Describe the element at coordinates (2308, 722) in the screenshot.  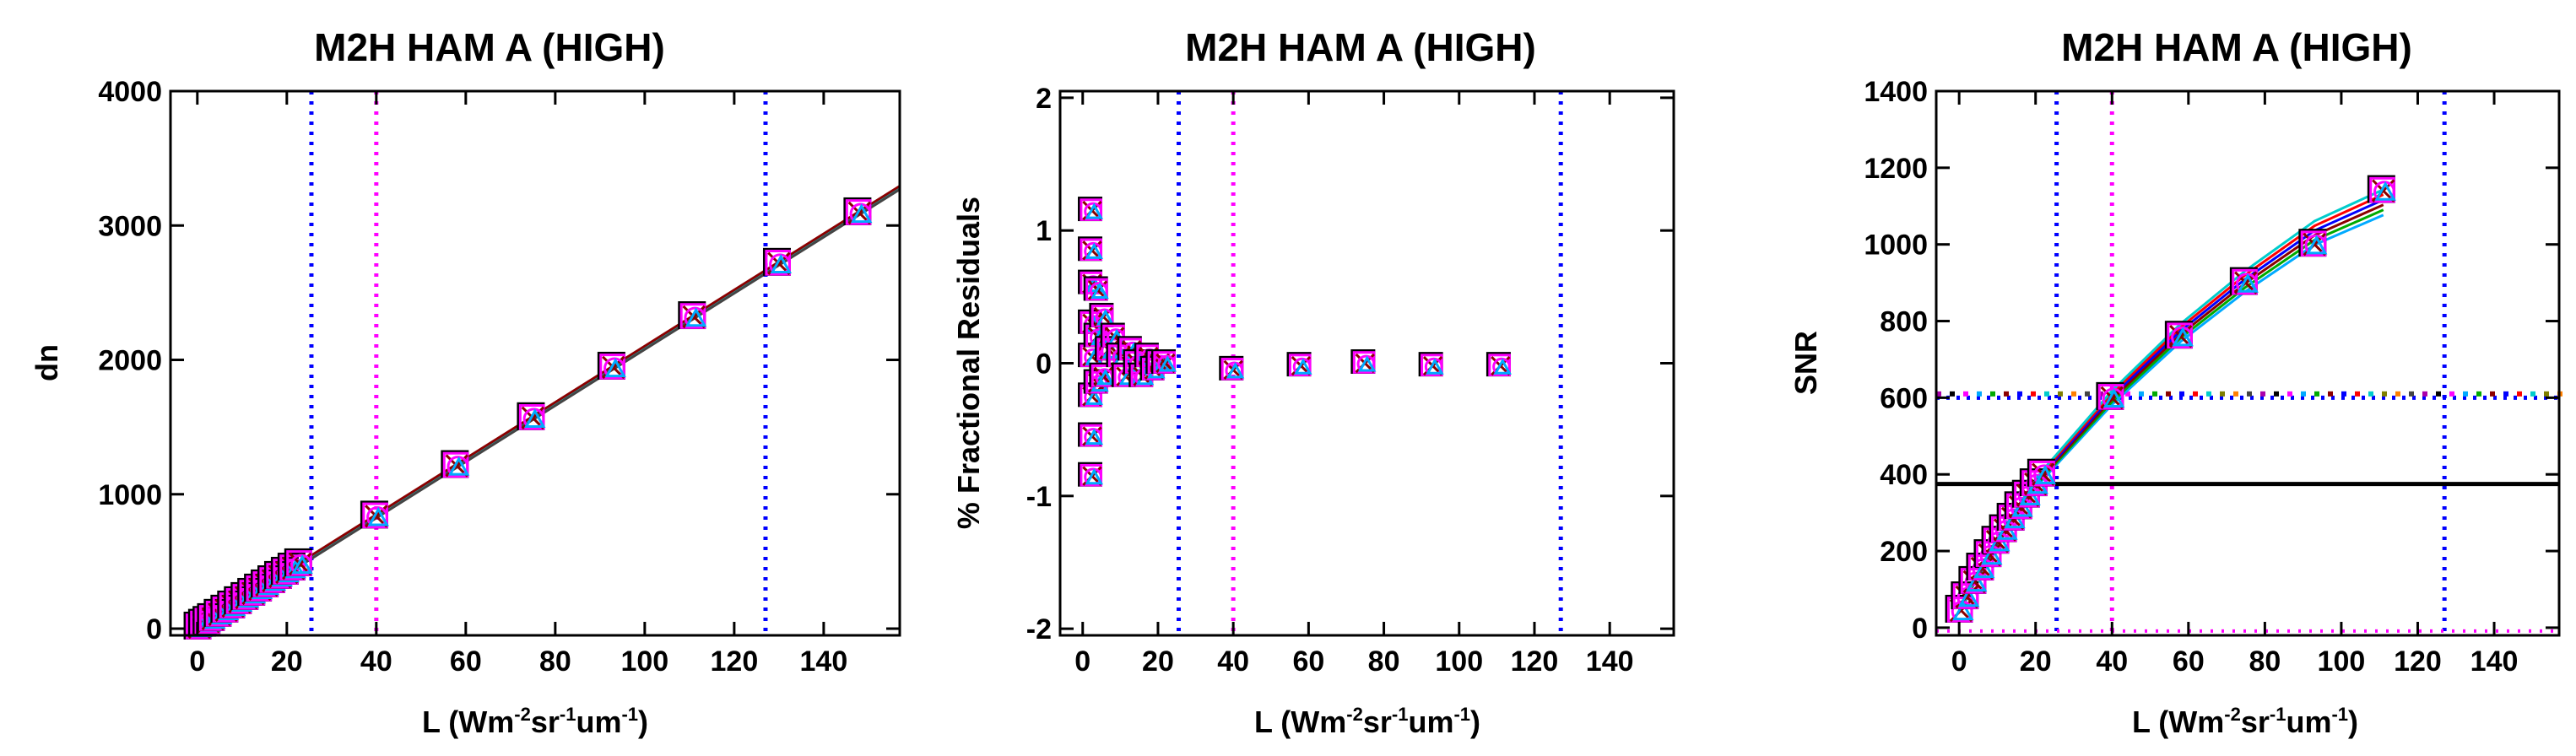
I see `x-label-unit: um` at that location.